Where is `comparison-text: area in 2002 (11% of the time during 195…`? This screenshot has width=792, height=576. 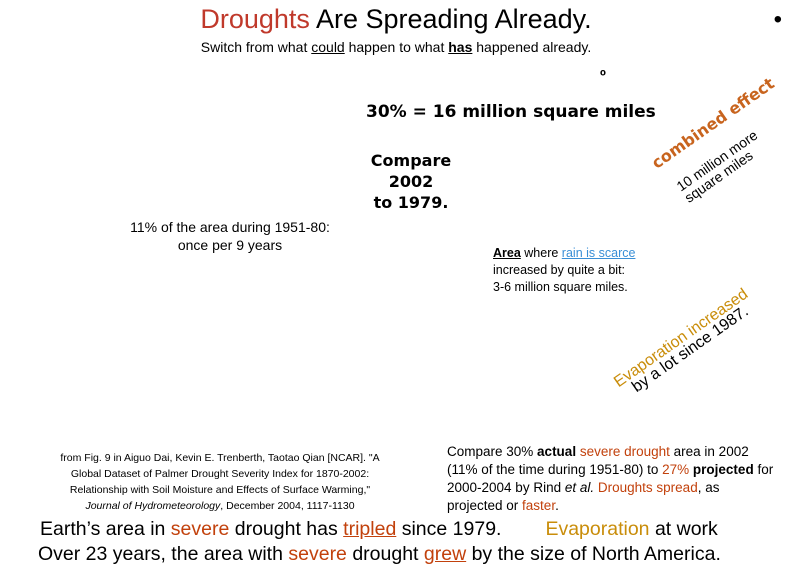
comparison-text: area in 2002 (11% of the time during 195… is located at coordinates (598, 460).